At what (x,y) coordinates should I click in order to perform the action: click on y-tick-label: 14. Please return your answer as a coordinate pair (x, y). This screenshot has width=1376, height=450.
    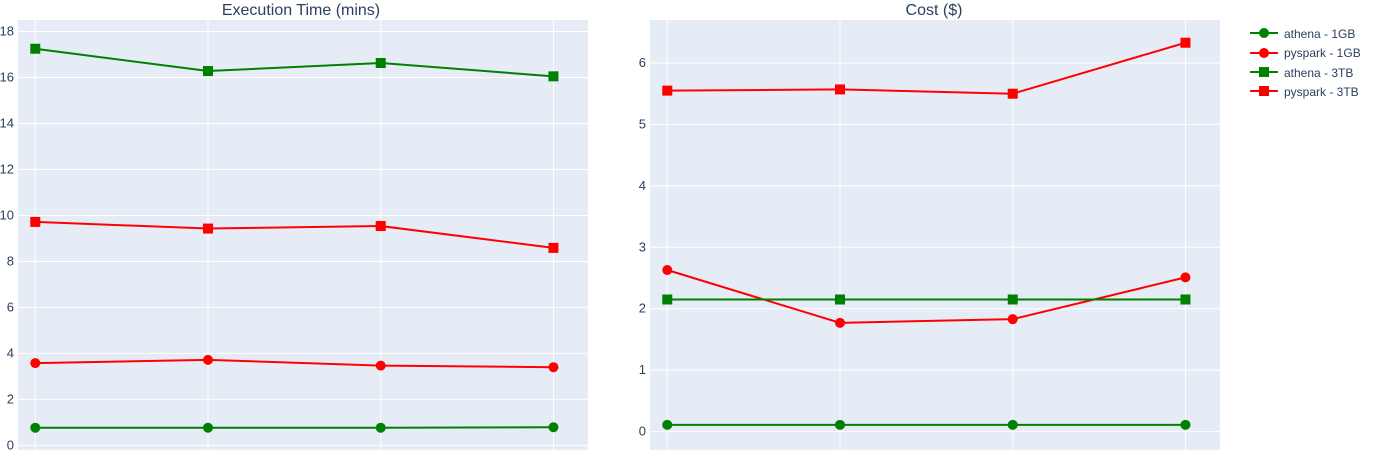
    Looking at the image, I should click on (7, 122).